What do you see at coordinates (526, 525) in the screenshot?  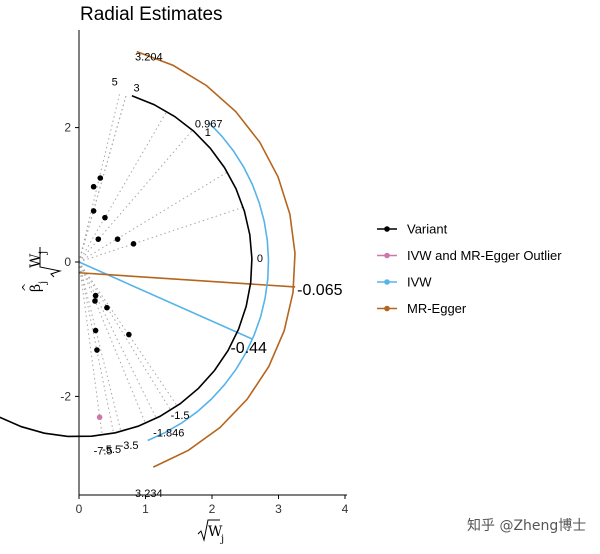 I see `watermark: 知乎 @Zheng博士` at bounding box center [526, 525].